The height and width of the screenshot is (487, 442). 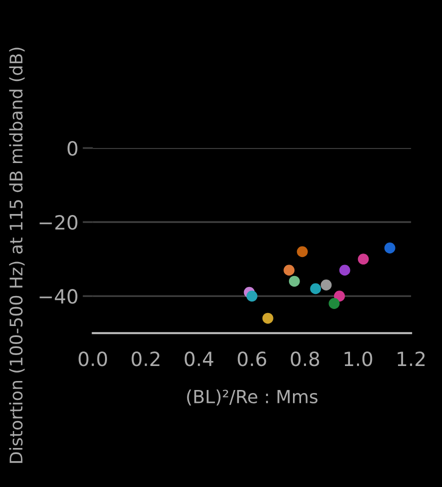 What do you see at coordinates (59, 296) in the screenshot?
I see `y-tick-label: −40` at bounding box center [59, 296].